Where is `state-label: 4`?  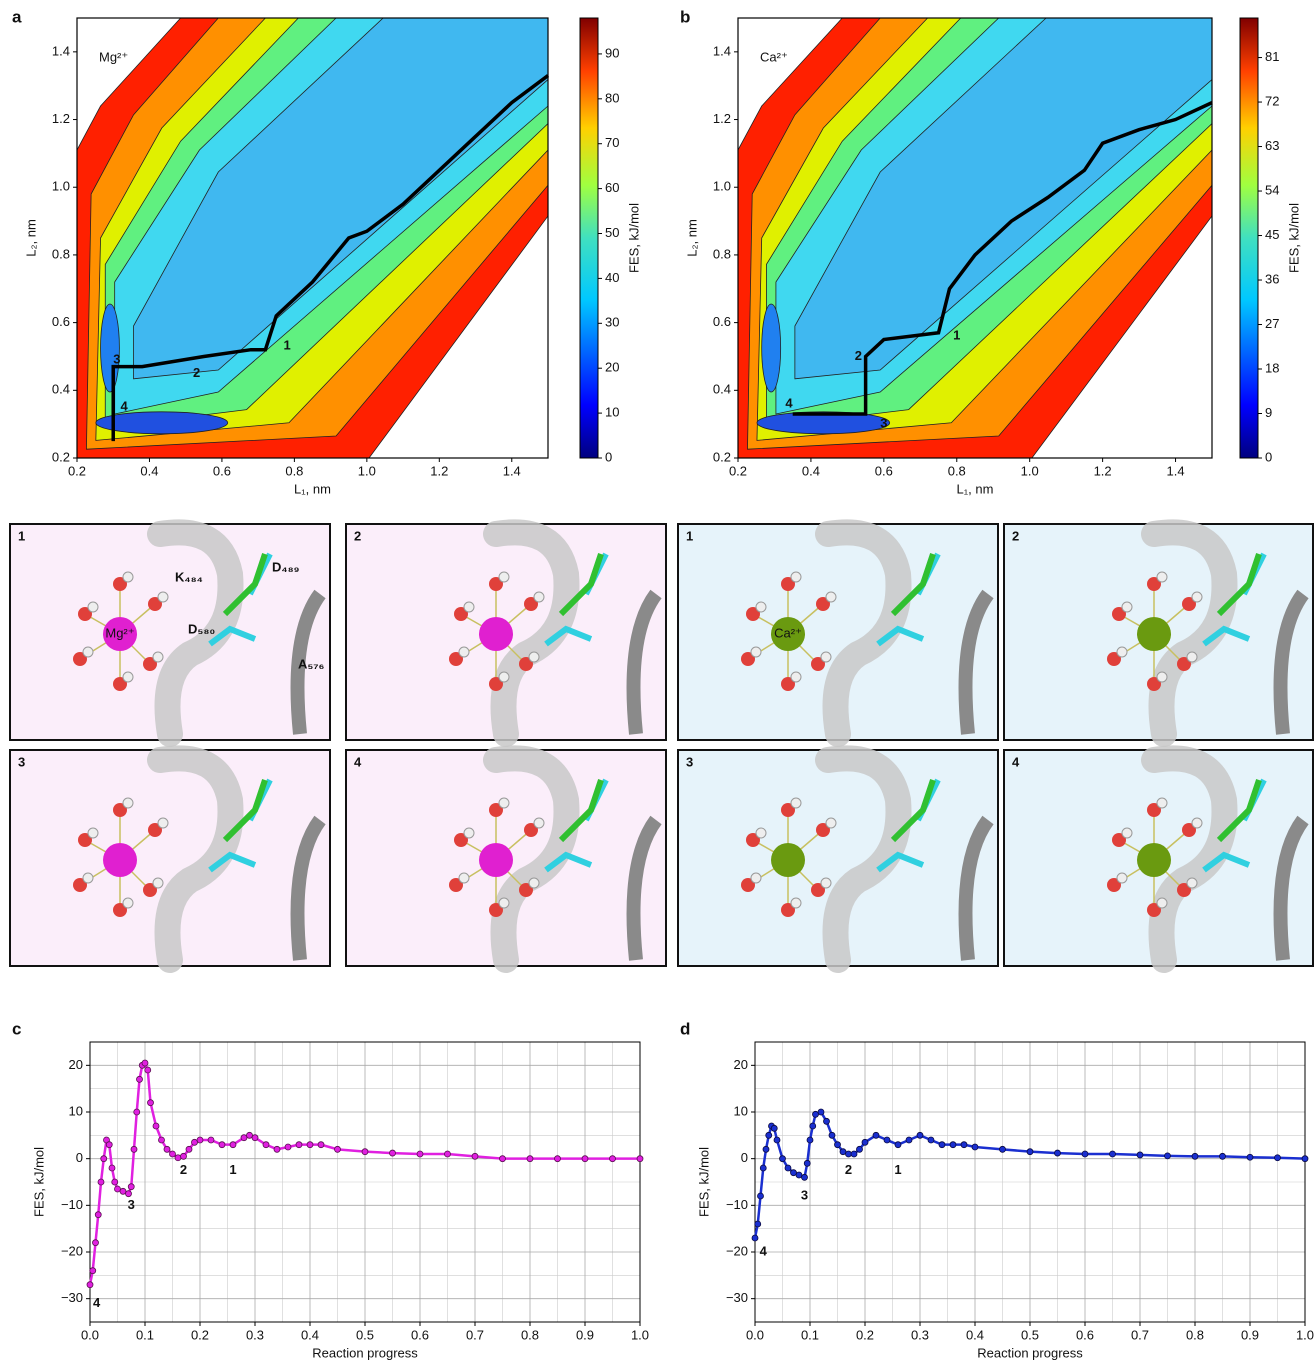
state-label: 4 is located at coordinates (789, 402).